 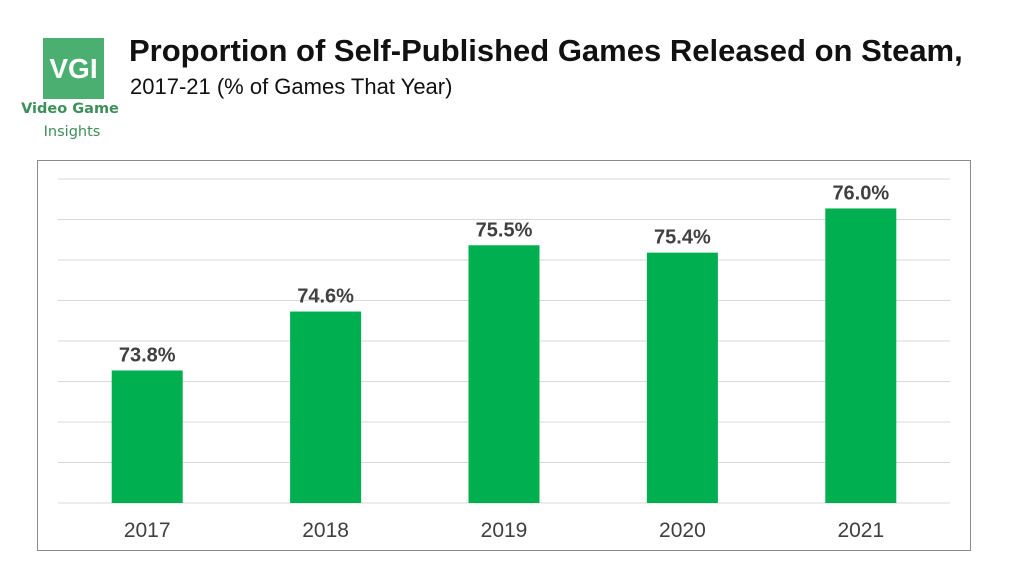 I want to click on bar-2021, so click(x=861, y=356).